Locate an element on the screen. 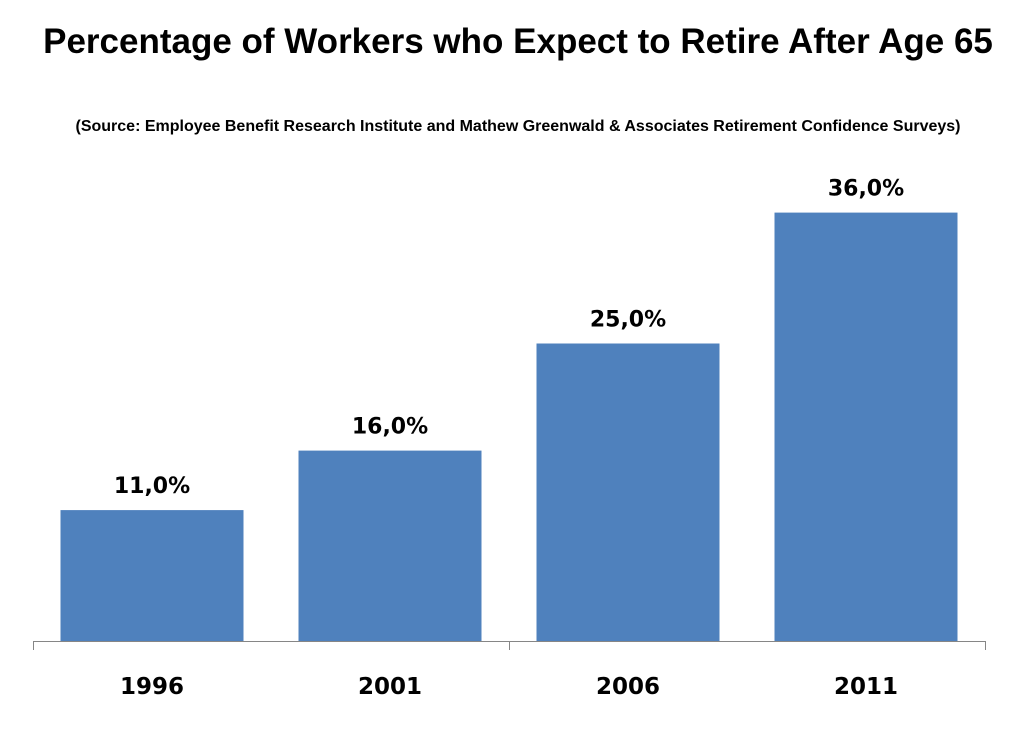 This screenshot has height=748, width=1036. x-tick-label-2011: 2011 is located at coordinates (866, 687).